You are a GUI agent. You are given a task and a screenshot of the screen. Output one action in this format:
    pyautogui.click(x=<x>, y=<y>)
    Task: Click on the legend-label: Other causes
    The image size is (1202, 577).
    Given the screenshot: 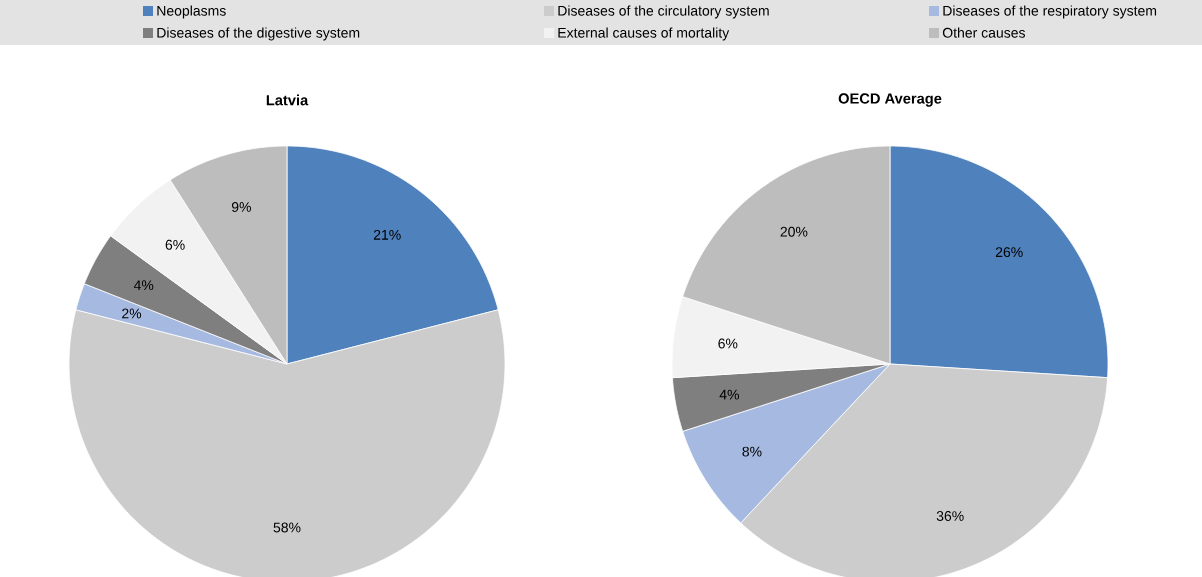 What is the action you would take?
    pyautogui.click(x=983, y=32)
    